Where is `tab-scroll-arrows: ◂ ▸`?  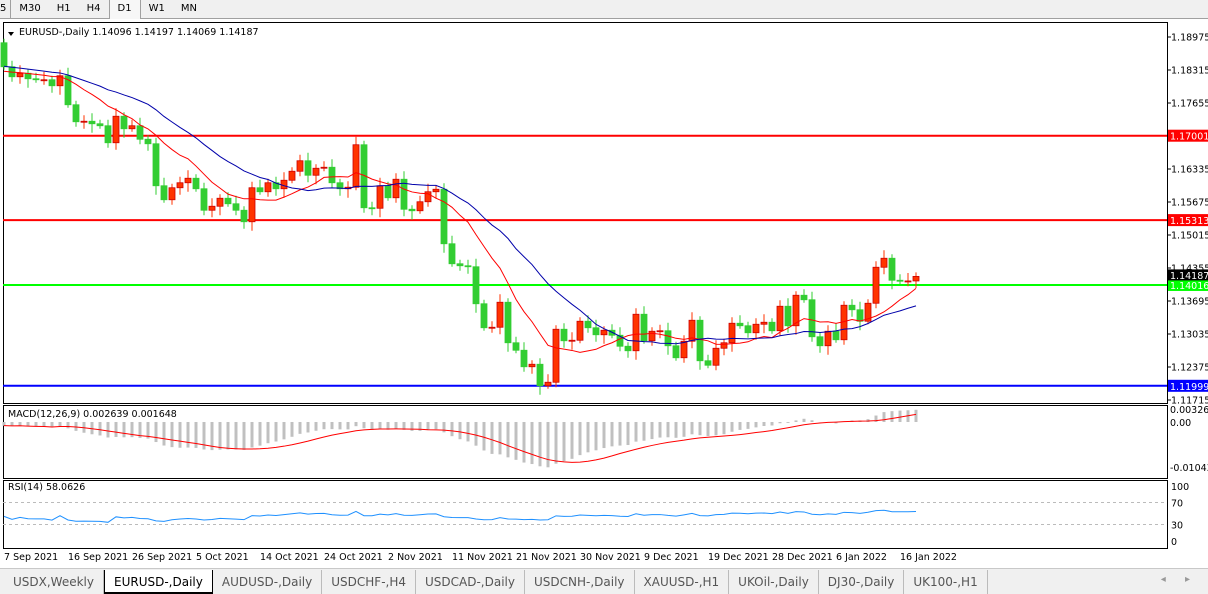 tab-scroll-arrows: ◂ ▸ is located at coordinates (1179, 579).